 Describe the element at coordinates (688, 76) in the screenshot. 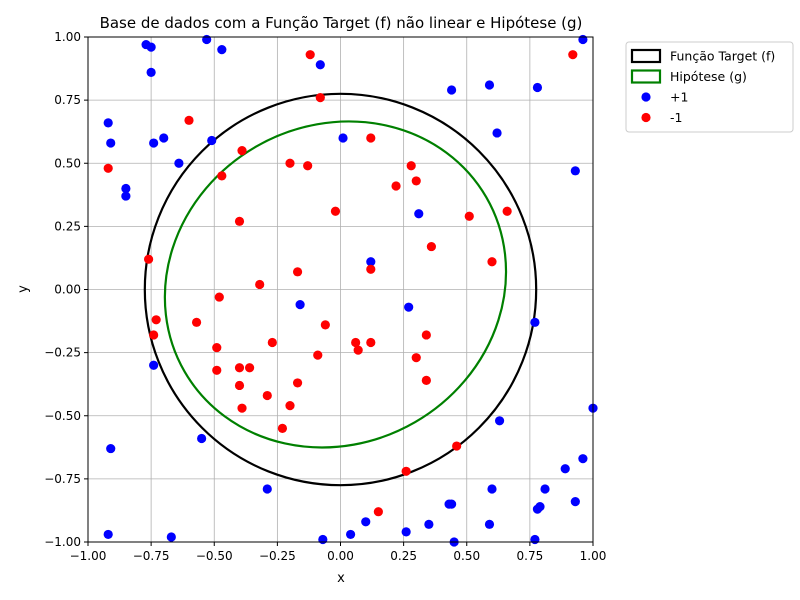

I see `legend-entry: Hipótese (g)` at that location.